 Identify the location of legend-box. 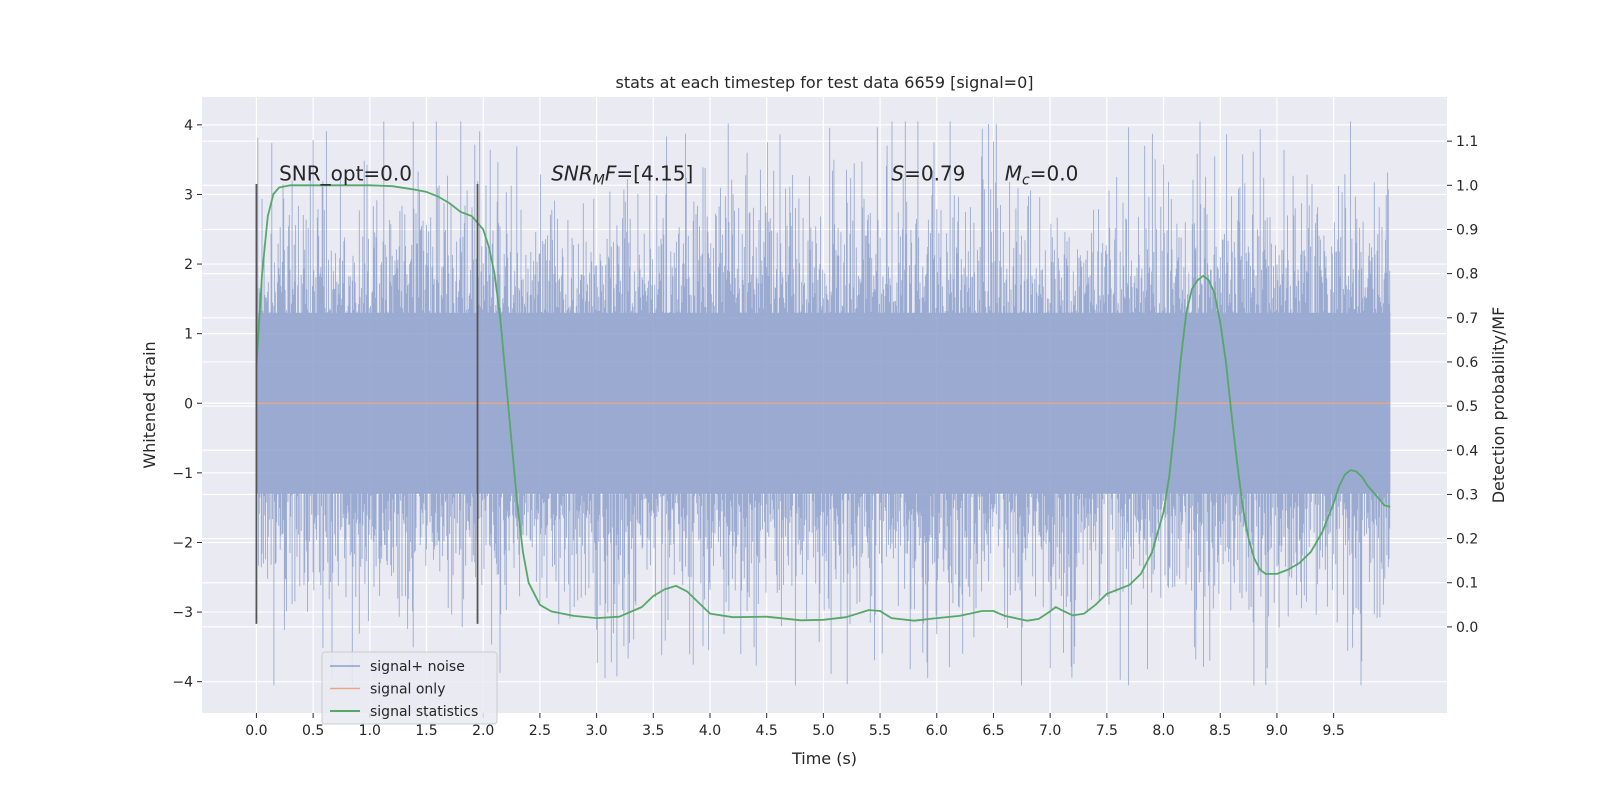
(409, 688).